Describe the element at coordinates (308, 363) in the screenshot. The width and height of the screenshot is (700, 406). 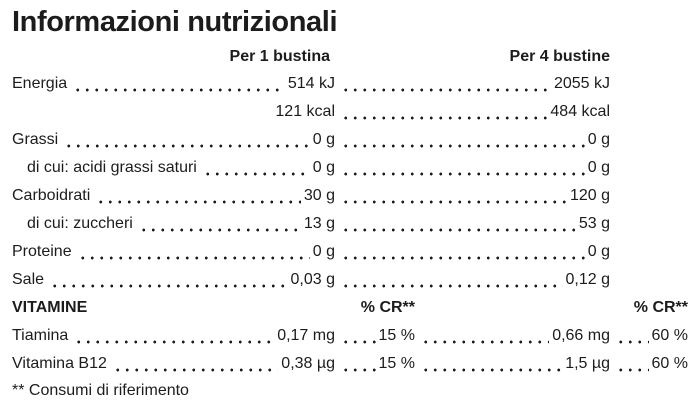
I see `value-per-1-bustina: 0,38 µg` at that location.